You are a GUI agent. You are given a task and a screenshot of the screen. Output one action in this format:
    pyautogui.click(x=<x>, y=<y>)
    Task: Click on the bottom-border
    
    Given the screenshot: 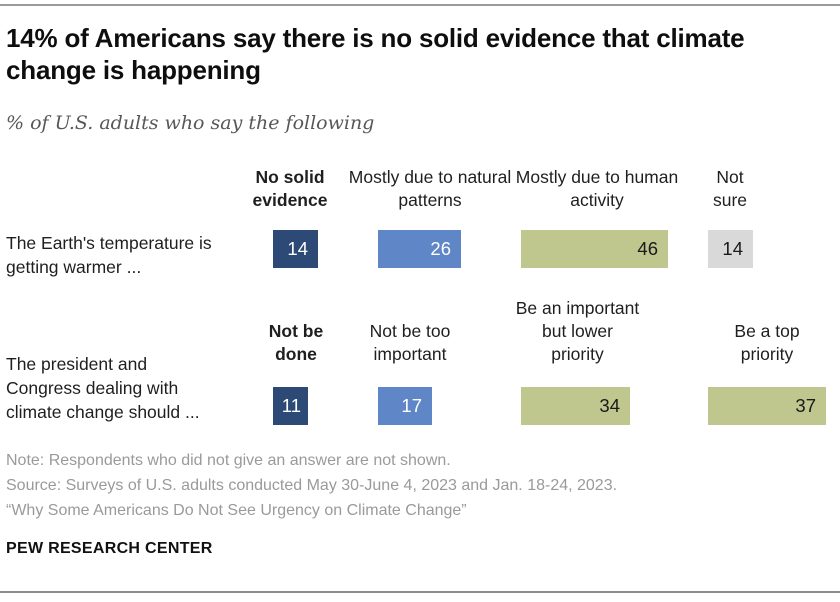 What is the action you would take?
    pyautogui.click(x=420, y=592)
    